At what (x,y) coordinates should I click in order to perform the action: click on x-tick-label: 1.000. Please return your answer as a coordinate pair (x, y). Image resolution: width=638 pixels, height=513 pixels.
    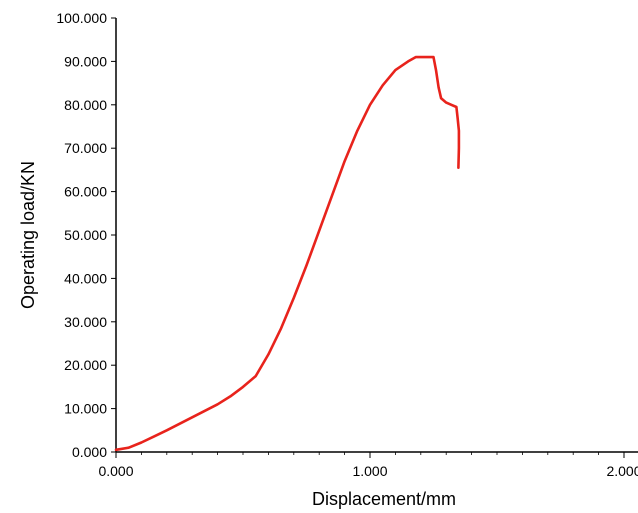
    Looking at the image, I should click on (369, 471).